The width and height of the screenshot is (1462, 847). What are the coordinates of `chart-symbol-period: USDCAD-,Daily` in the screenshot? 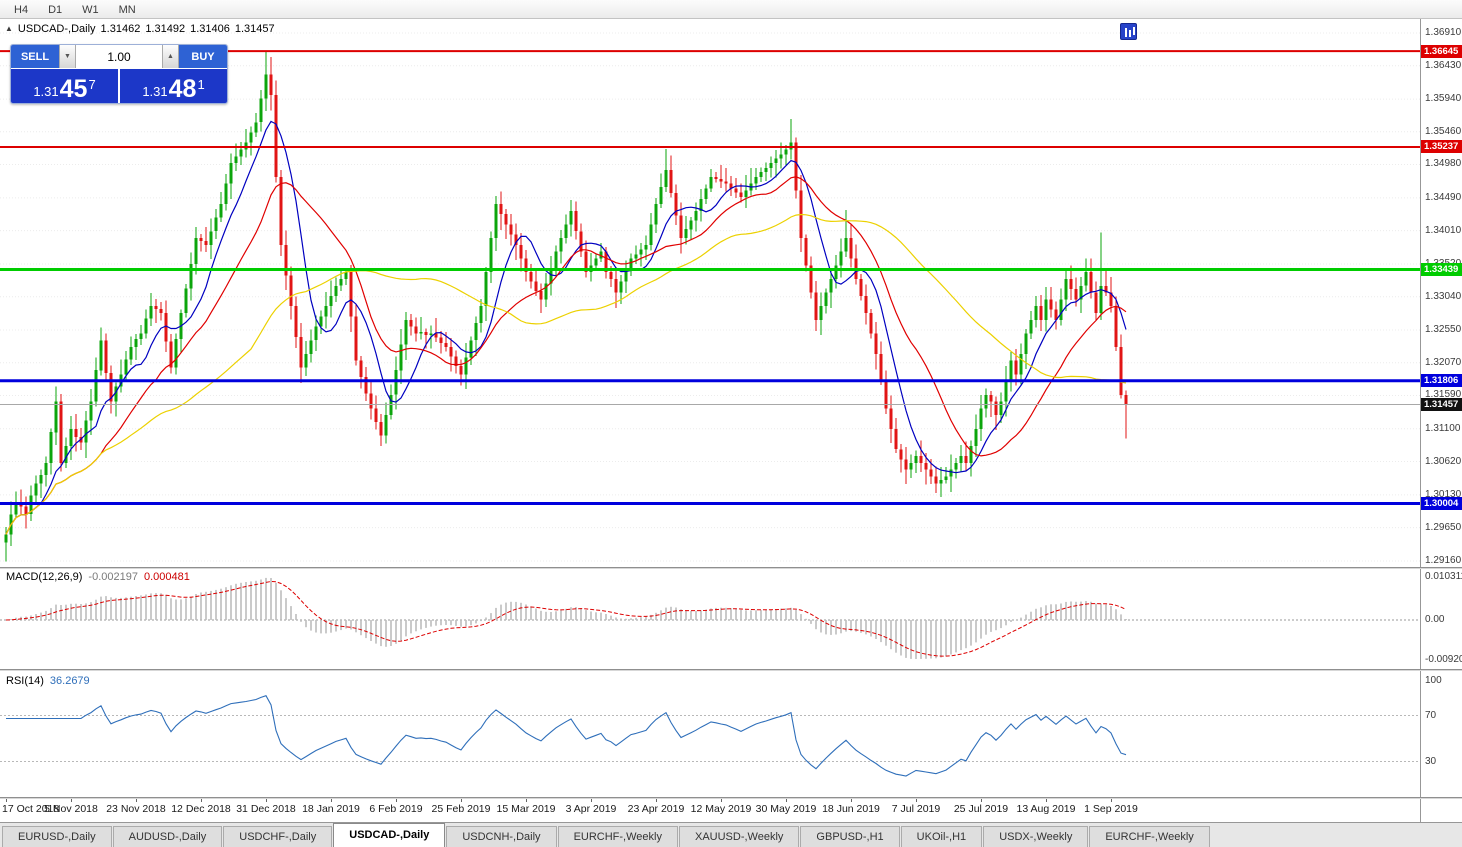 It's located at (56, 29).